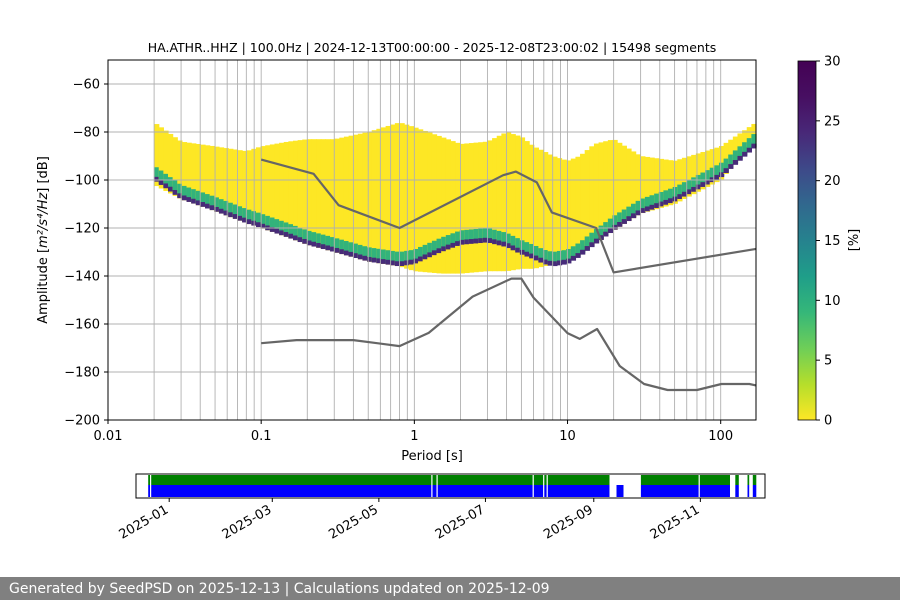  I want to click on timeline-tick-label: 2025-09, so click(568, 522).